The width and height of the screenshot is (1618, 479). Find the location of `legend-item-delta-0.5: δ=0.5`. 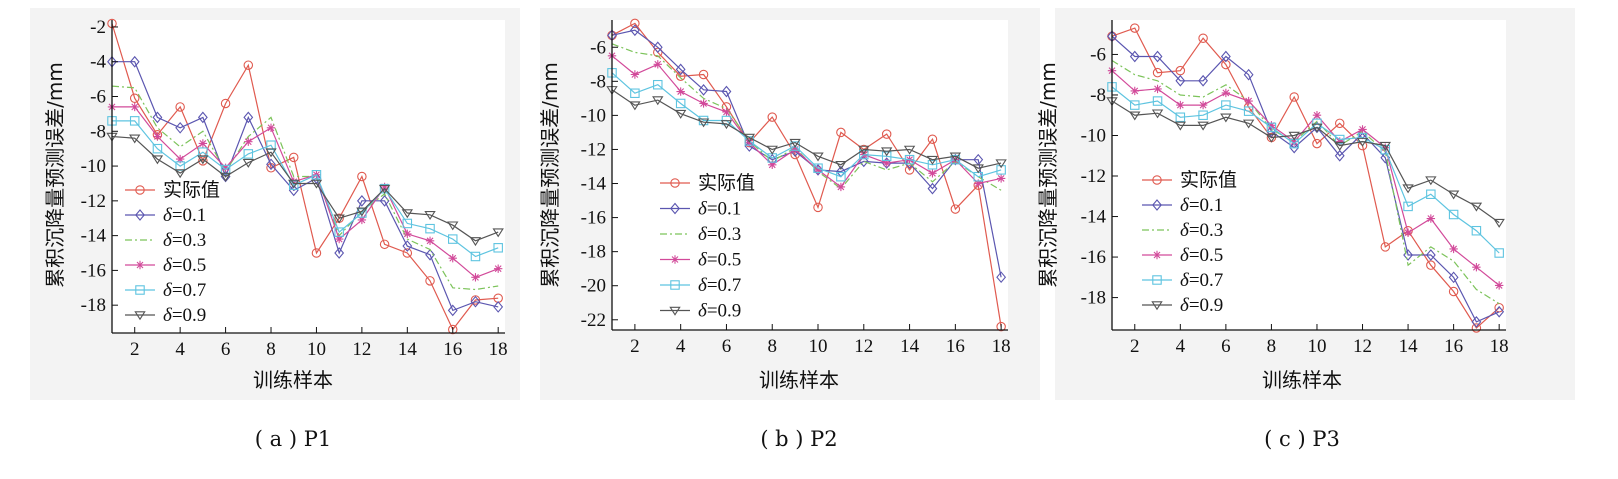

legend-item-delta-0.5: δ=0.5 is located at coordinates (1182, 255).